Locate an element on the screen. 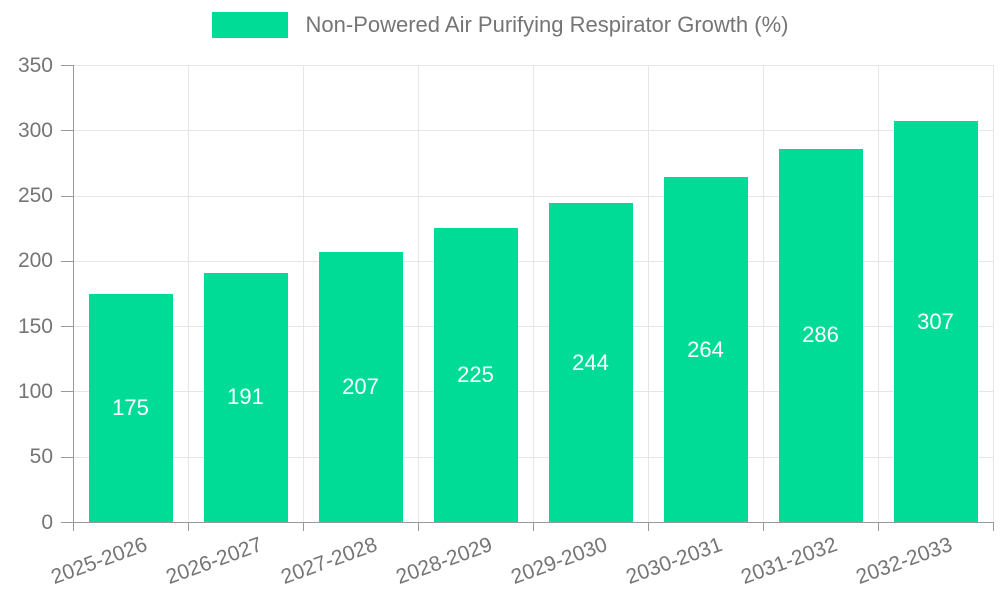 This screenshot has height=600, width=1000. y-axis-tick-label: 50 is located at coordinates (41, 457).